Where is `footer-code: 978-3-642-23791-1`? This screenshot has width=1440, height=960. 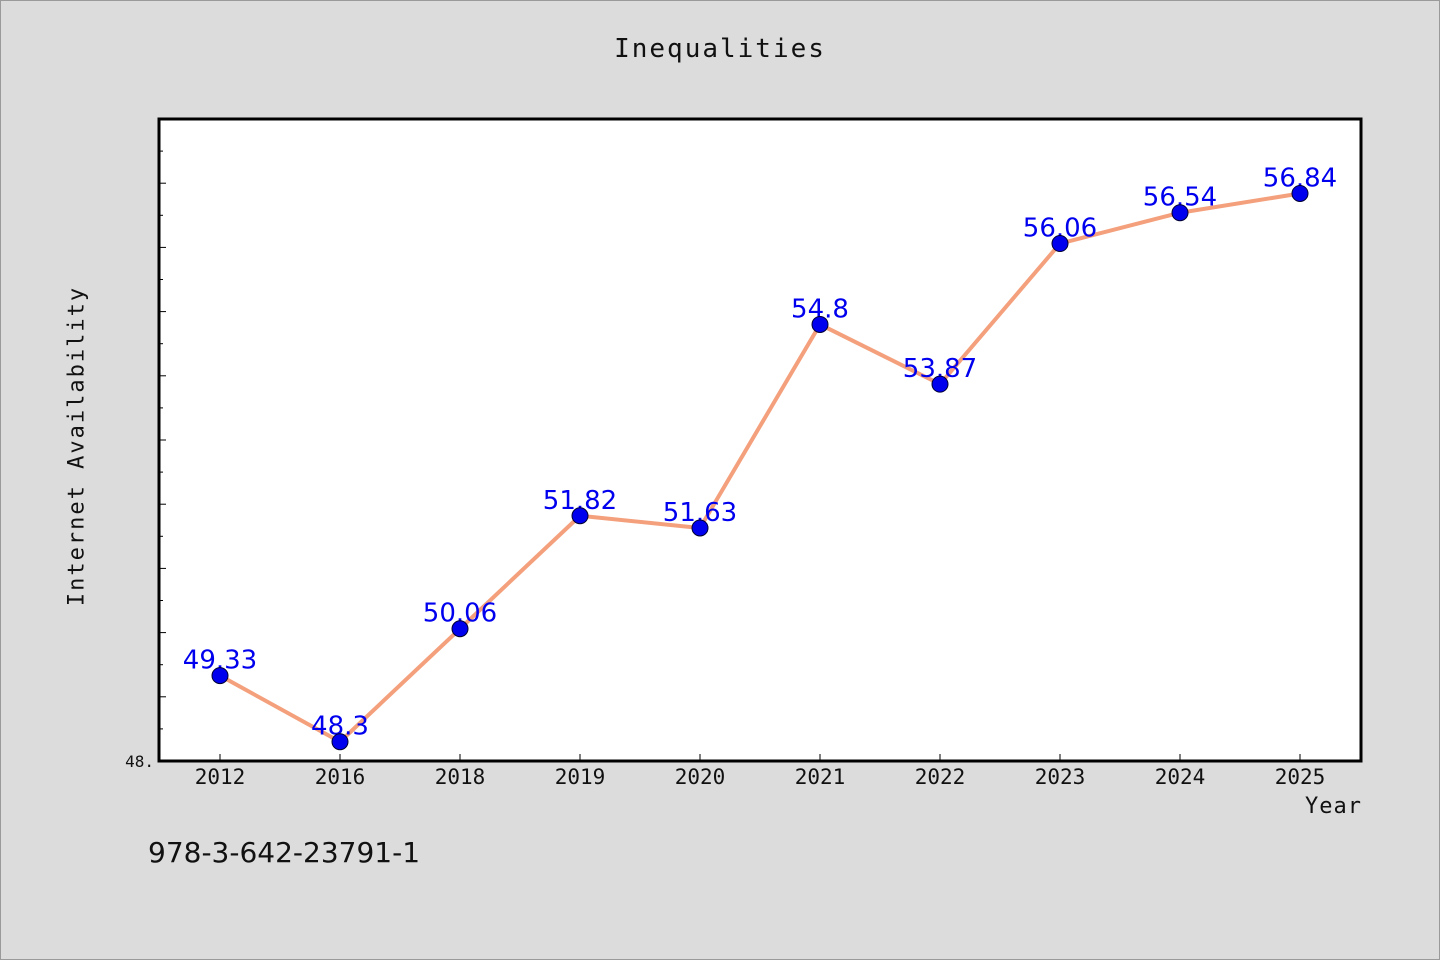 footer-code: 978-3-642-23791-1 is located at coordinates (284, 852).